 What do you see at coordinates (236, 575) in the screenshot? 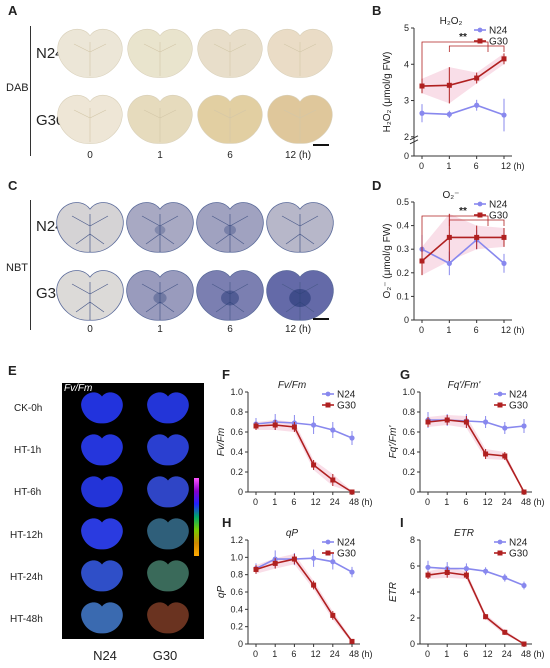
I see `y-tick-label-H-4: 0.8` at bounding box center [236, 575].